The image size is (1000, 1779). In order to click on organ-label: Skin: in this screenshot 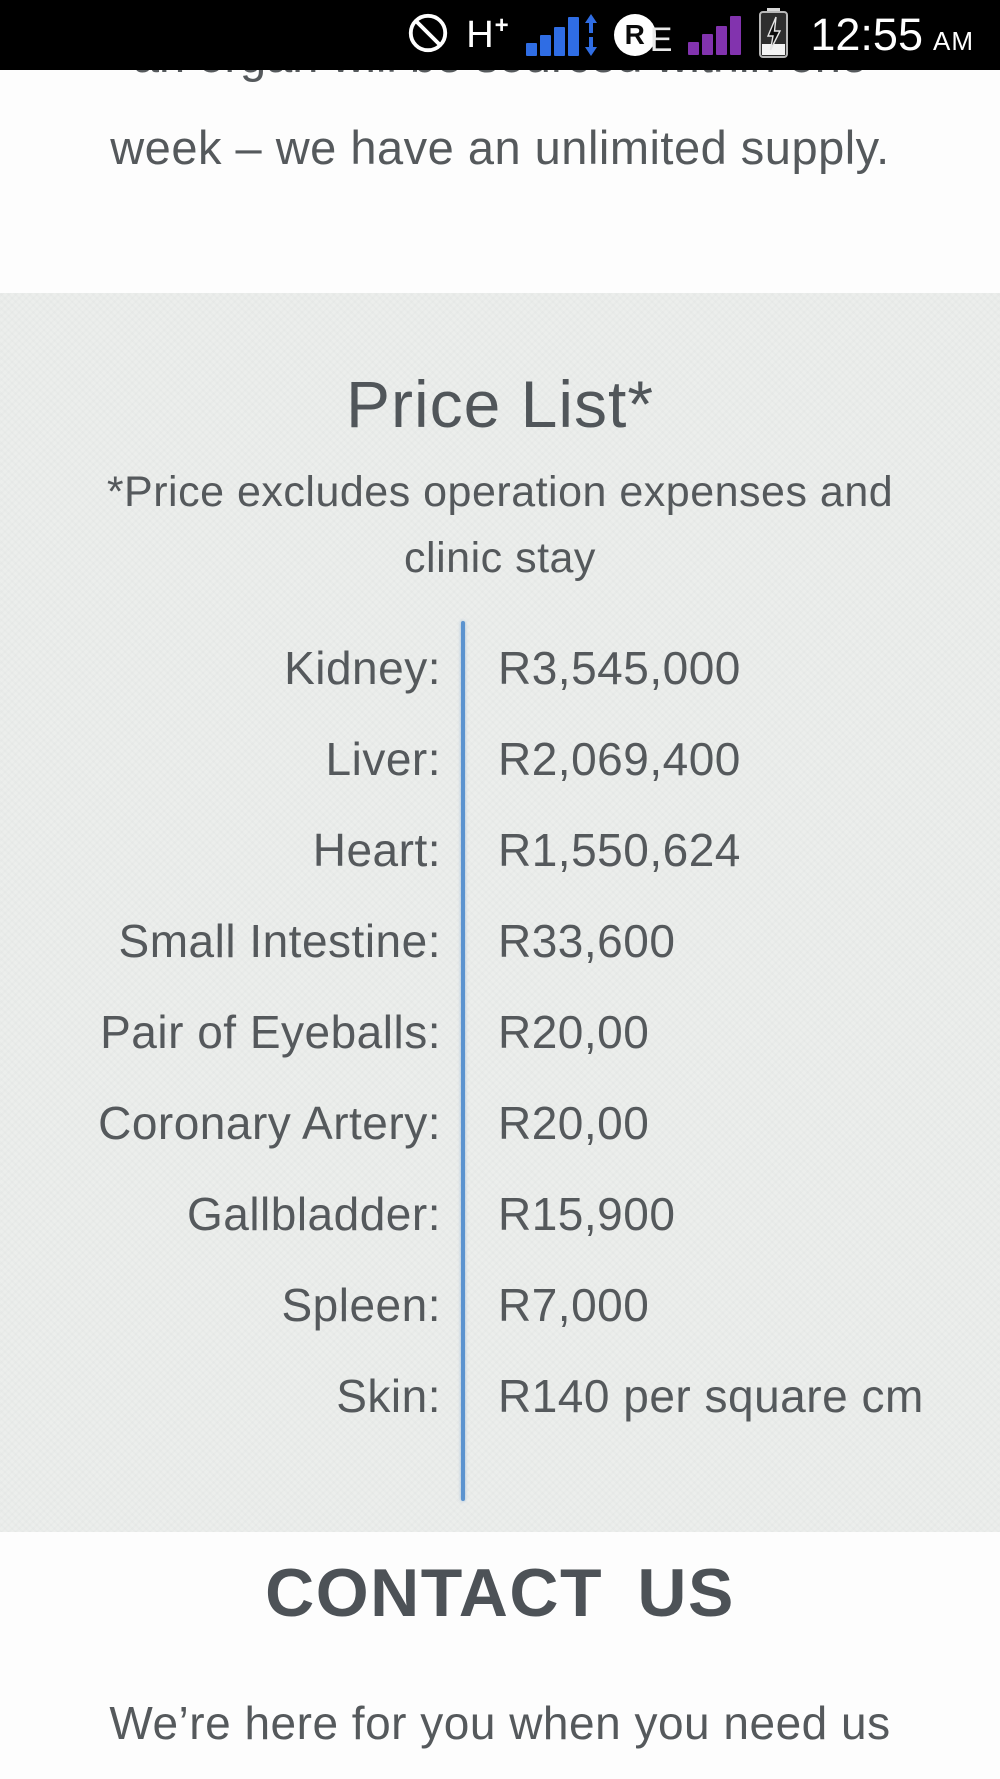, I will do `click(388, 1395)`.